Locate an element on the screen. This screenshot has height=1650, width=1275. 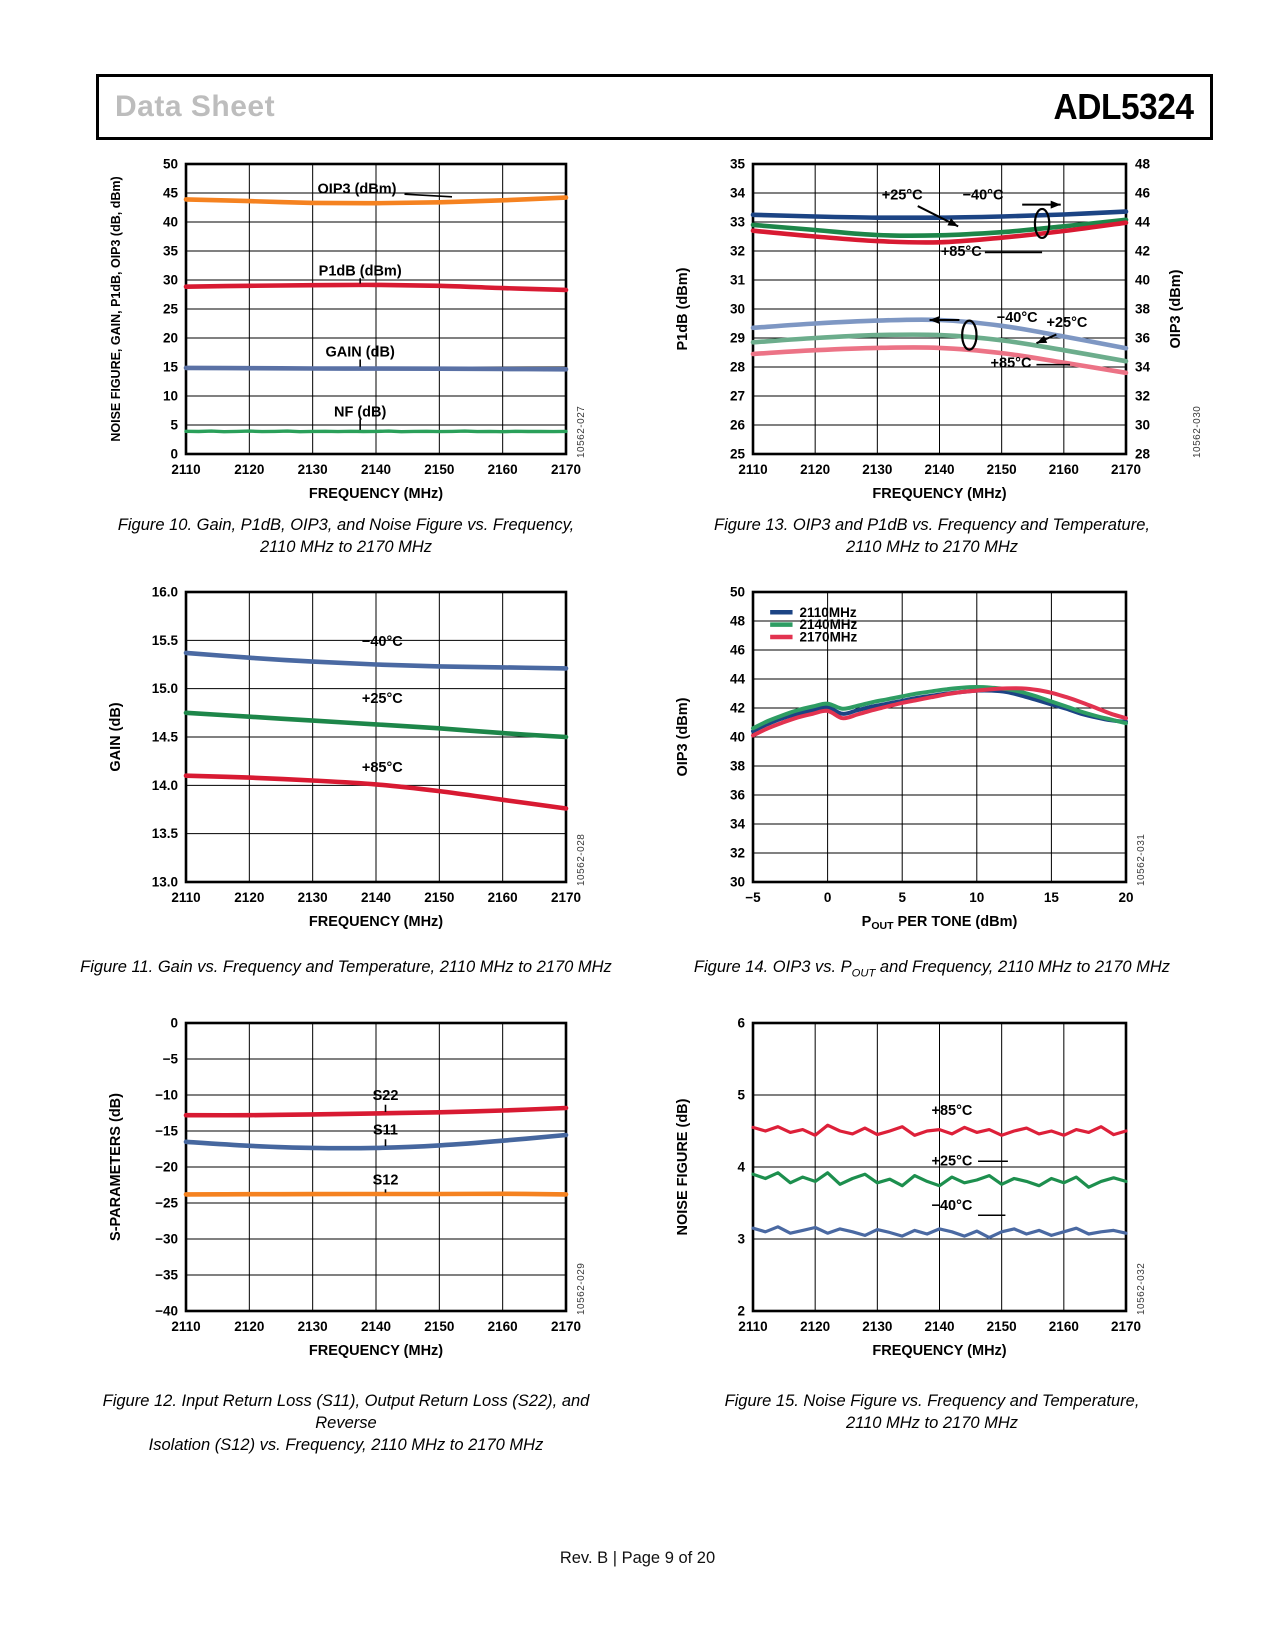
figure-id-watermark: 10562-029 is located at coordinates (581, 1289).